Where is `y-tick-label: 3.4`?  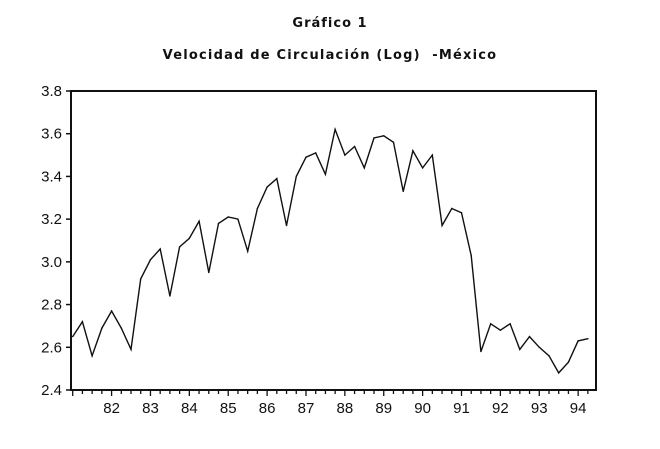
y-tick-label: 3.4 is located at coordinates (51, 176).